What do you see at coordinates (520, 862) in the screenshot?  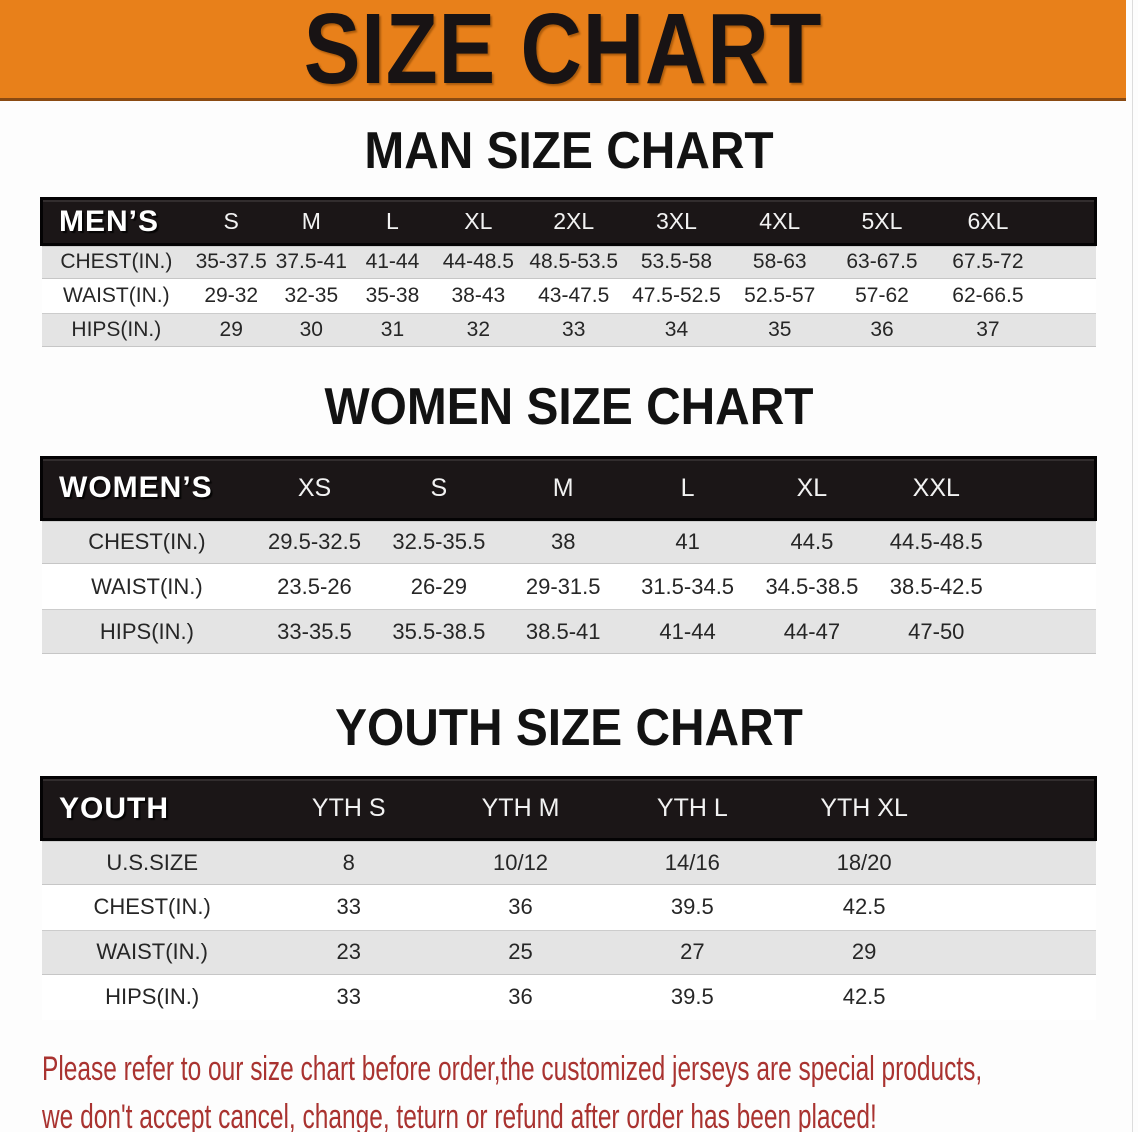 I see `size-cell: 10/12` at bounding box center [520, 862].